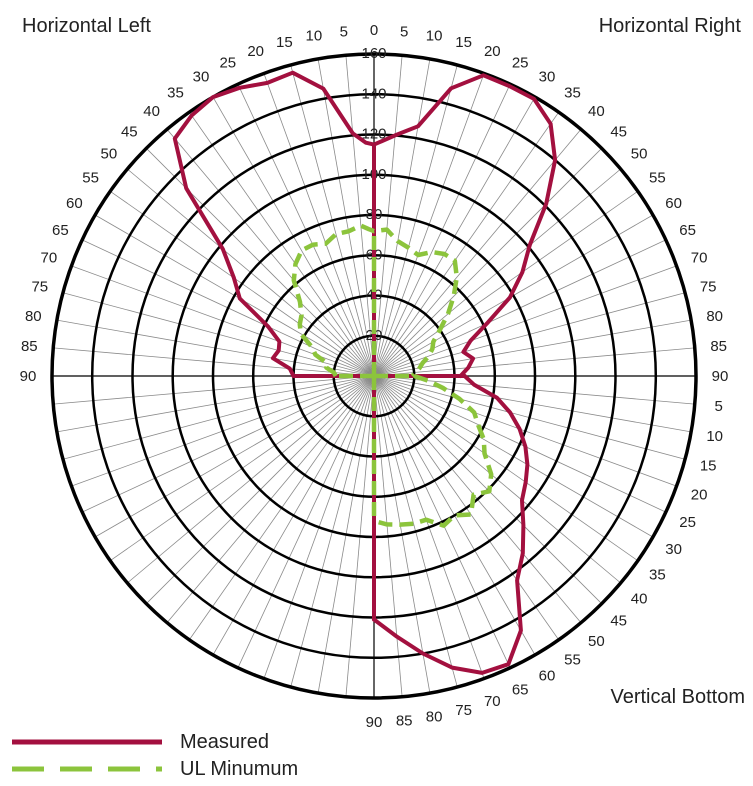 The image size is (753, 786). Describe the element at coordinates (373, 53) in the screenshot. I see `radial-tick-label: 160` at that location.